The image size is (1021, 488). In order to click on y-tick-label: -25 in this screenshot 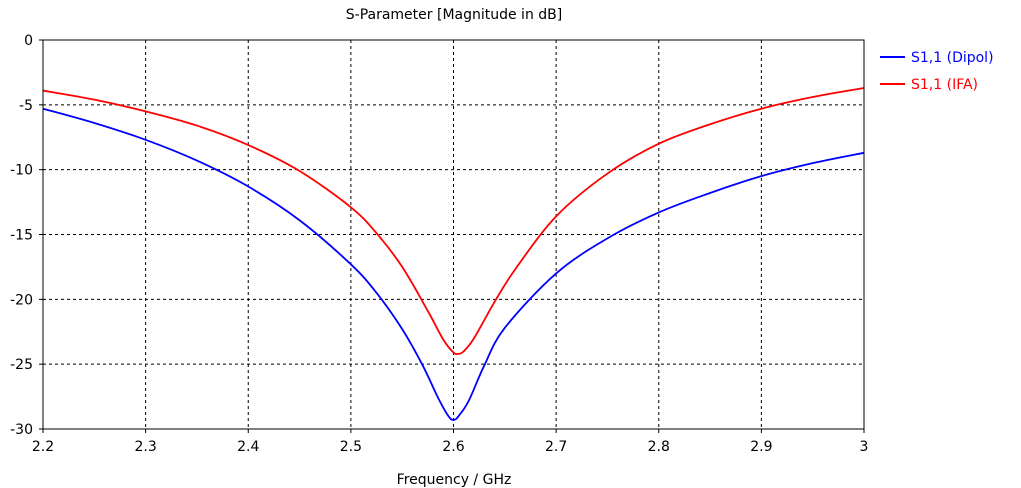, I will do `click(21, 365)`.